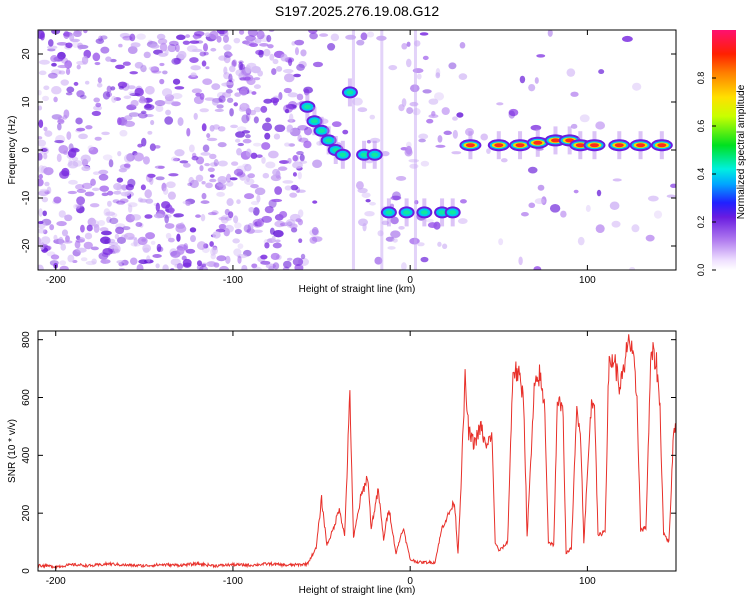  What do you see at coordinates (587, 280) in the screenshot?
I see `spectrogram-x-tick-label: 100` at bounding box center [587, 280].